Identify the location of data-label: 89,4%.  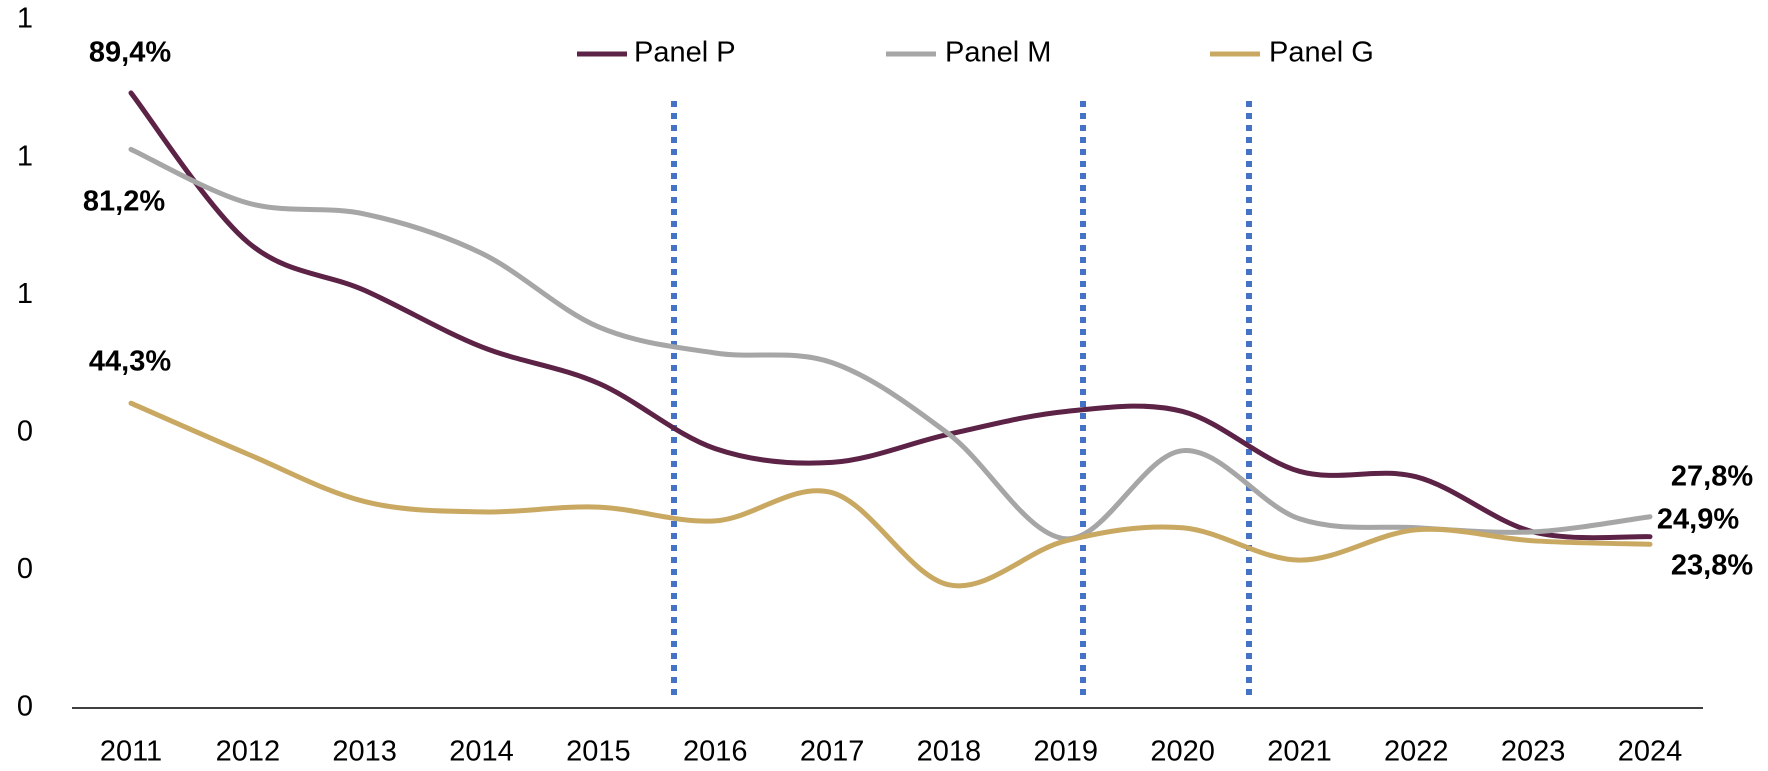
(130, 53).